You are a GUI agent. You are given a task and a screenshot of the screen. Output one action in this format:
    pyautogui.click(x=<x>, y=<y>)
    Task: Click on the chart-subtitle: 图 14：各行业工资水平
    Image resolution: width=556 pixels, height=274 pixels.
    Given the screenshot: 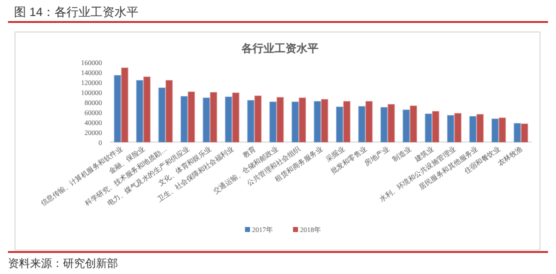 What is the action you would take?
    pyautogui.click(x=76, y=12)
    